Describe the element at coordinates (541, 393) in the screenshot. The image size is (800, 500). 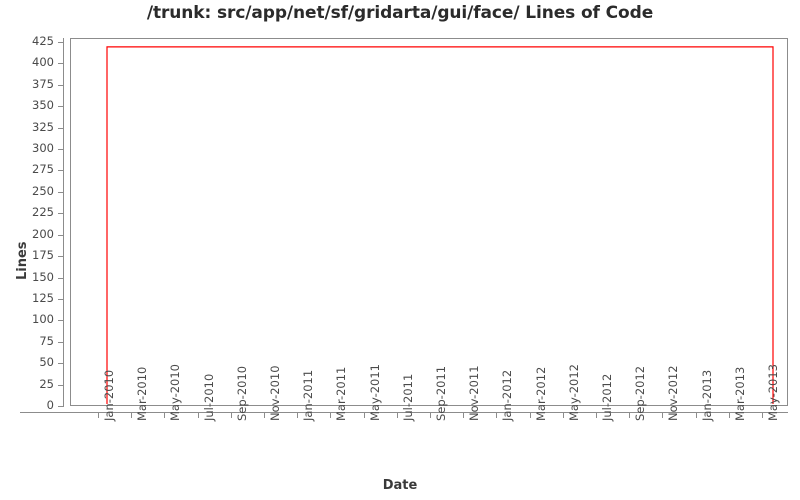
I see `x-tick-label-text: Mar-2012` at that location.